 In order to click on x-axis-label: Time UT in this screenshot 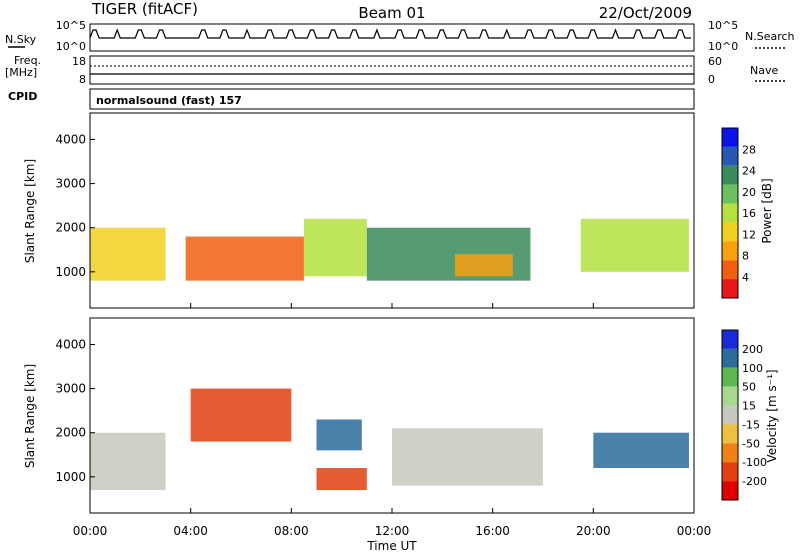, I will do `click(391, 546)`.